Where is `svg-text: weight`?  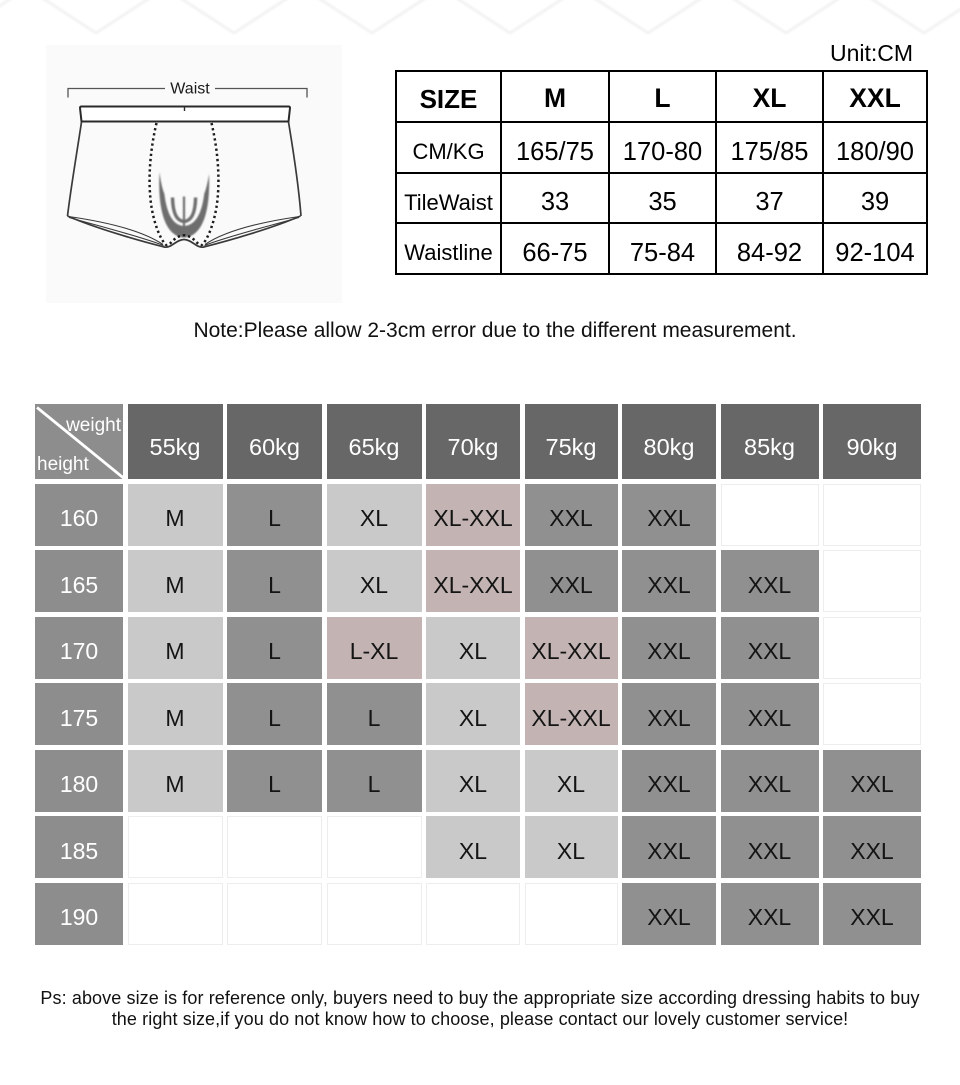 svg-text: weight is located at coordinates (93, 425).